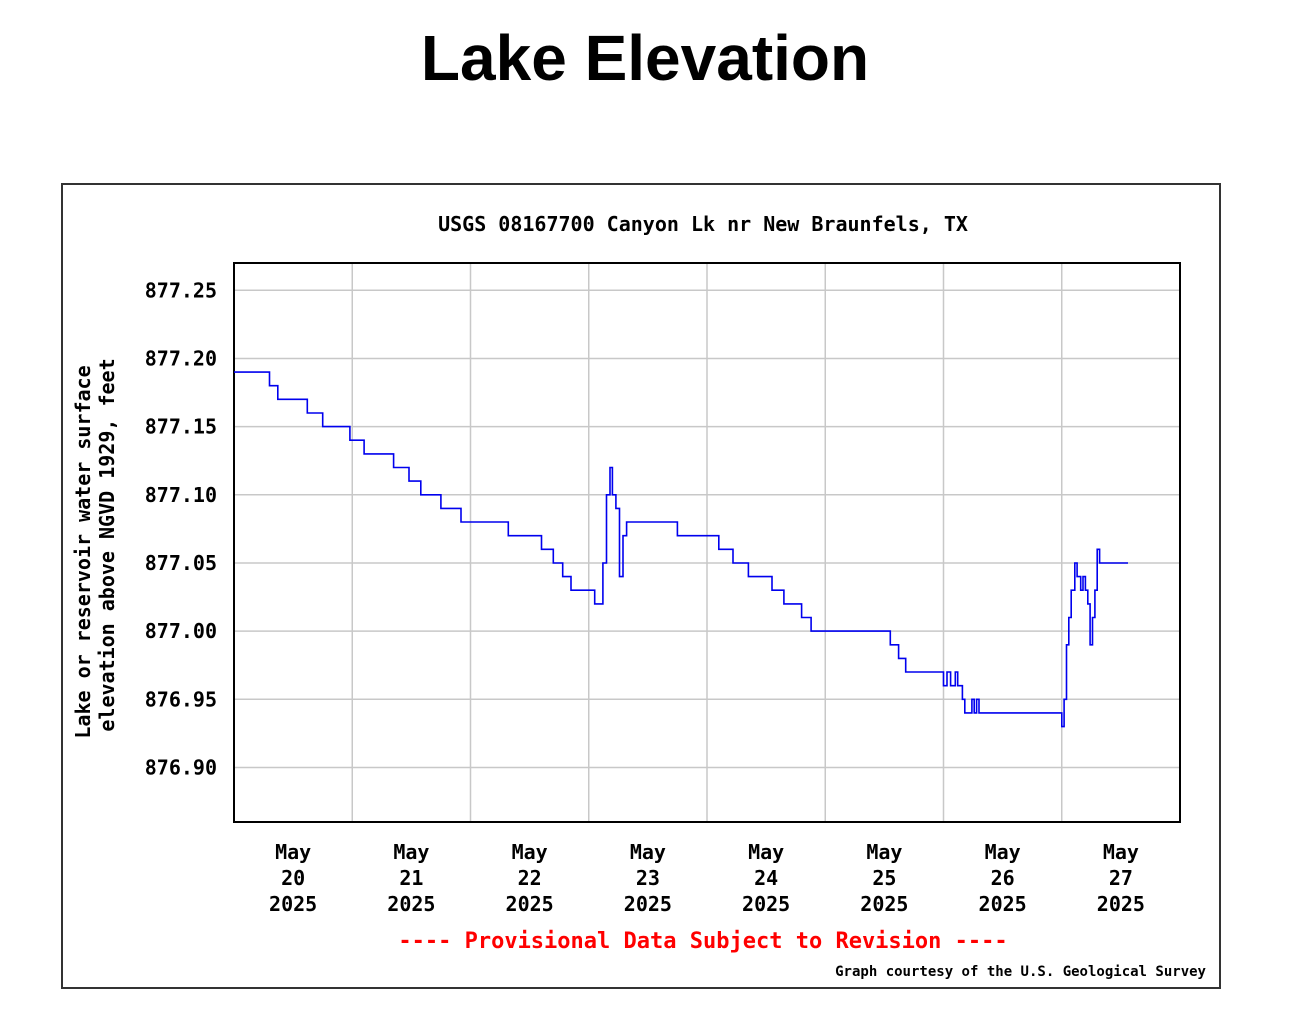  Describe the element at coordinates (530, 878) in the screenshot. I see `x-tick-label-line: 22` at that location.